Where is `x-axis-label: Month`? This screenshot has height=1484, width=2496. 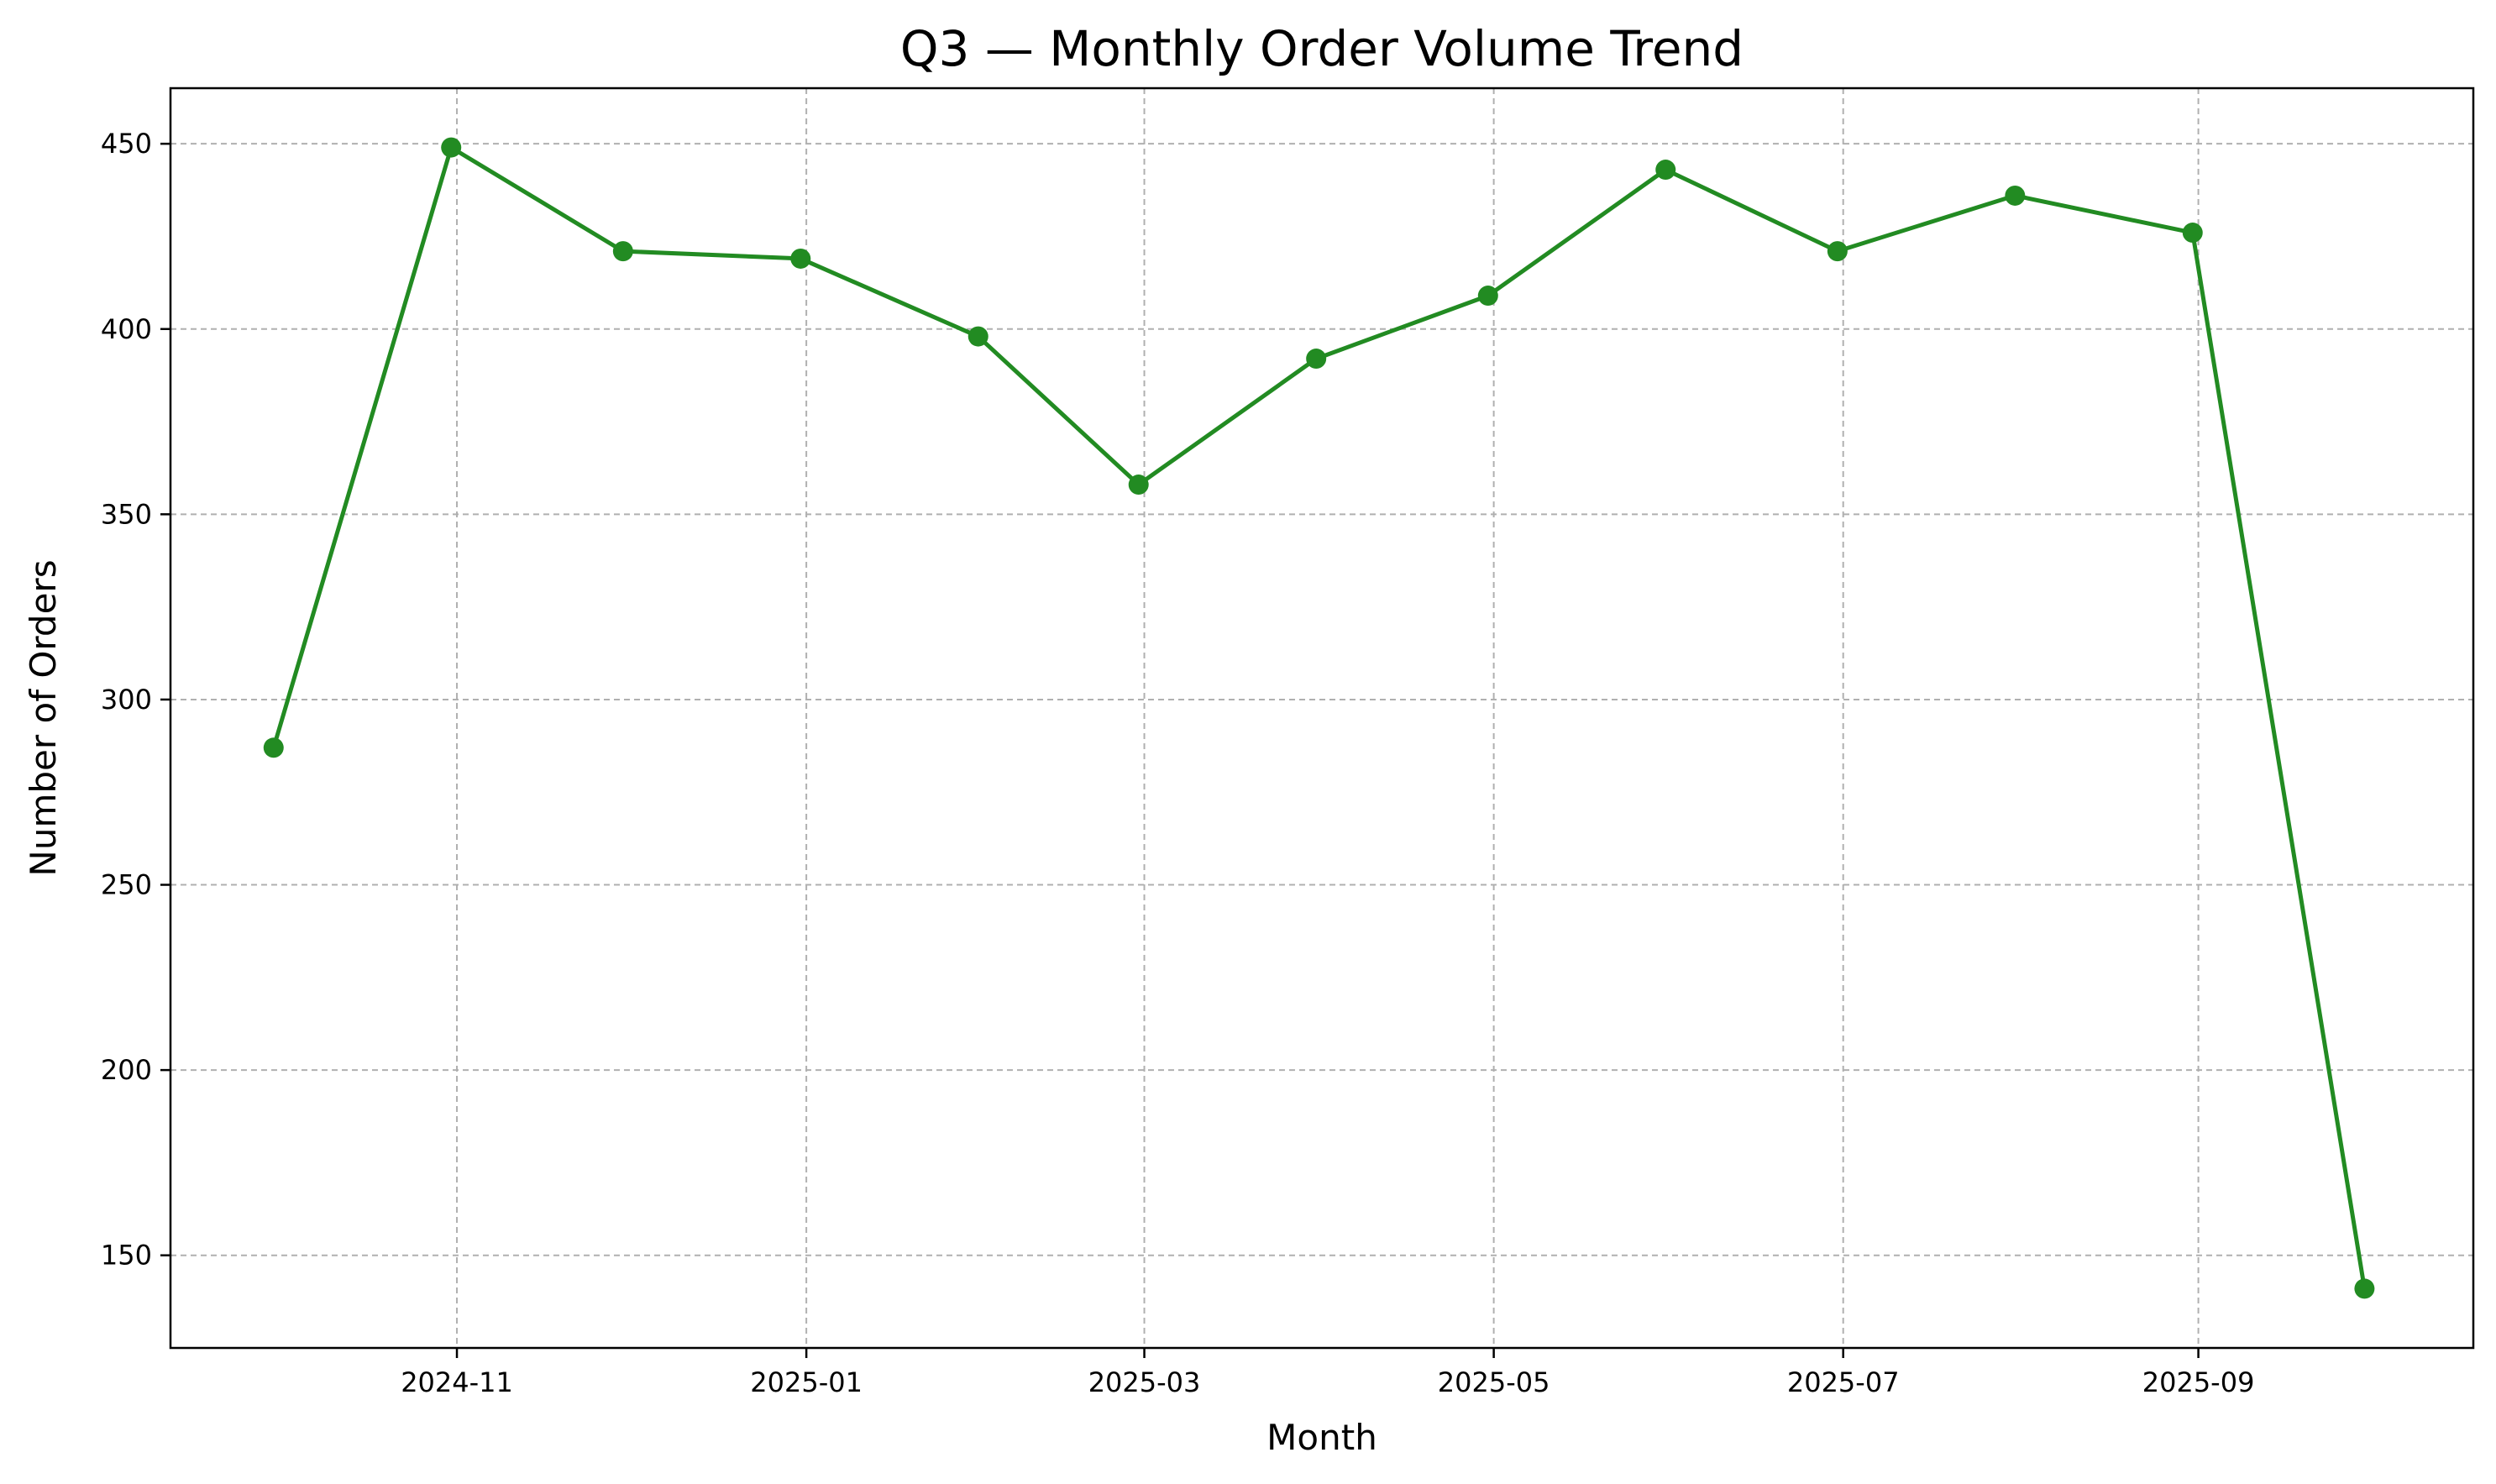 x-axis-label: Month is located at coordinates (1321, 1438).